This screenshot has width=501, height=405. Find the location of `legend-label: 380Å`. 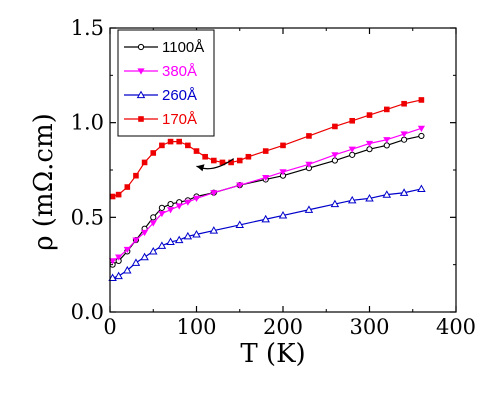

legend-label: 380Å is located at coordinates (179, 71).